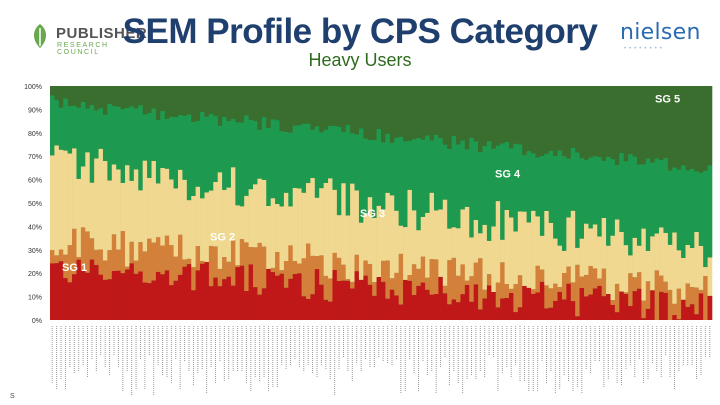  I want to click on y-tick-label: 90%, so click(35, 110).